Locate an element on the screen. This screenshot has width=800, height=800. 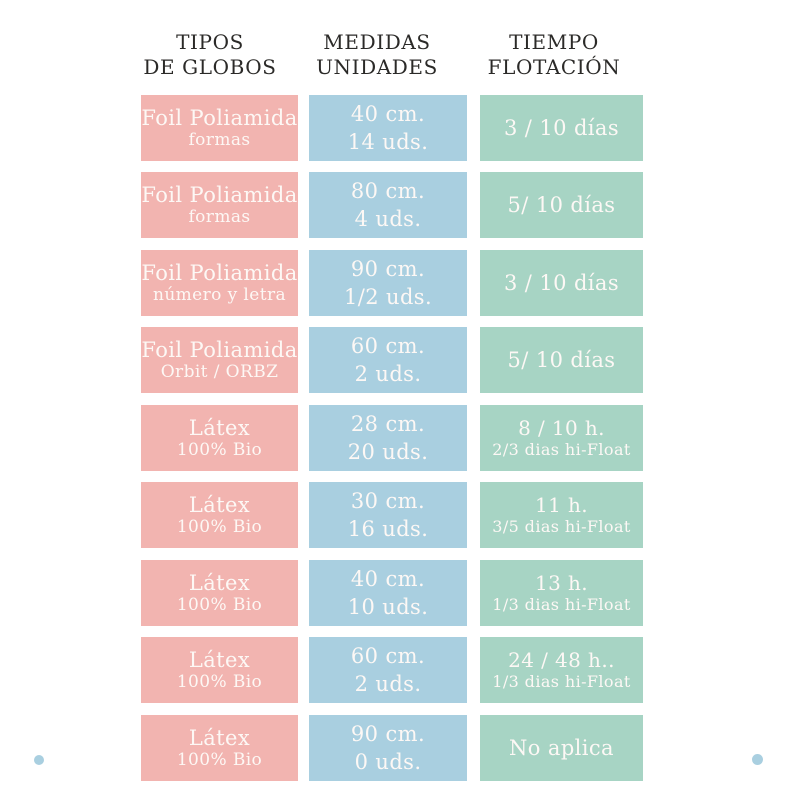
tiempo-sublabel: 2/3 dias hi-Float is located at coordinates (561, 449).